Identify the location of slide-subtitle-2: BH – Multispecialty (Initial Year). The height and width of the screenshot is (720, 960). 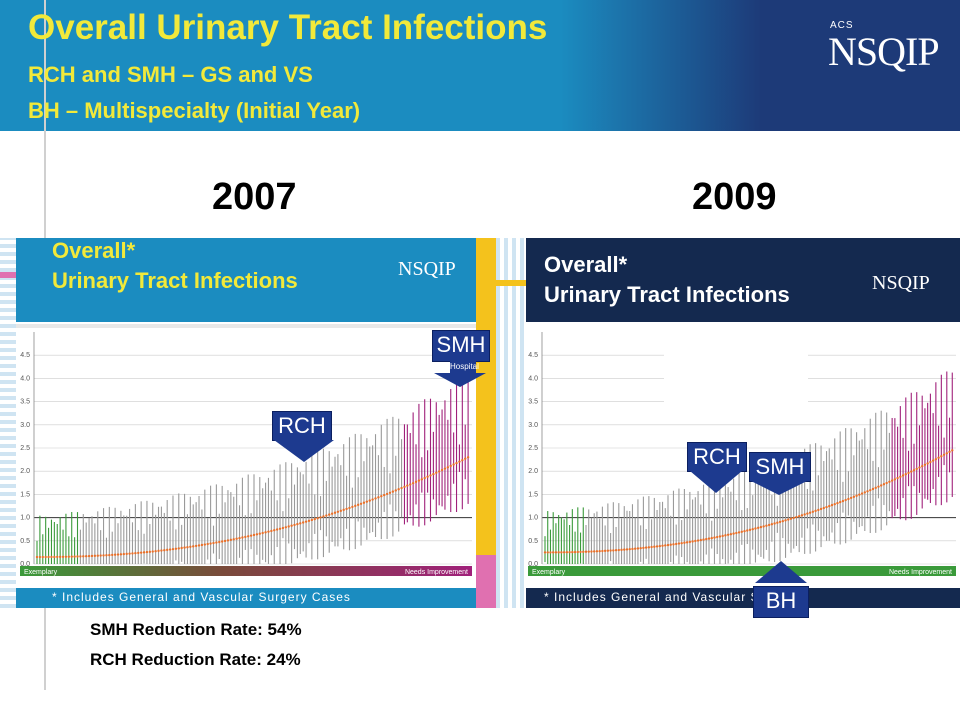
(194, 110).